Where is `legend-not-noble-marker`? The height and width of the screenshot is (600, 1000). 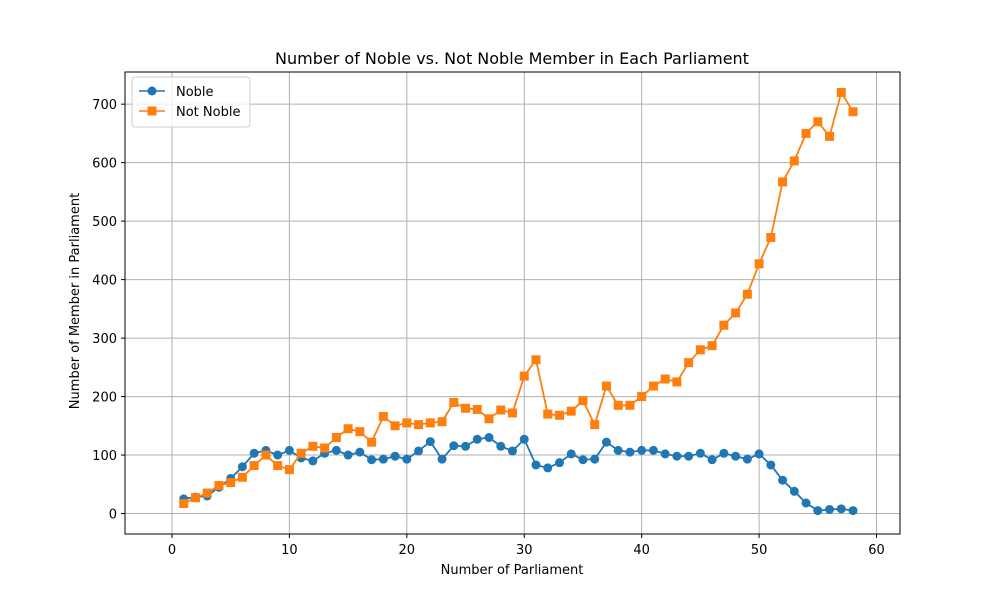 legend-not-noble-marker is located at coordinates (152, 111).